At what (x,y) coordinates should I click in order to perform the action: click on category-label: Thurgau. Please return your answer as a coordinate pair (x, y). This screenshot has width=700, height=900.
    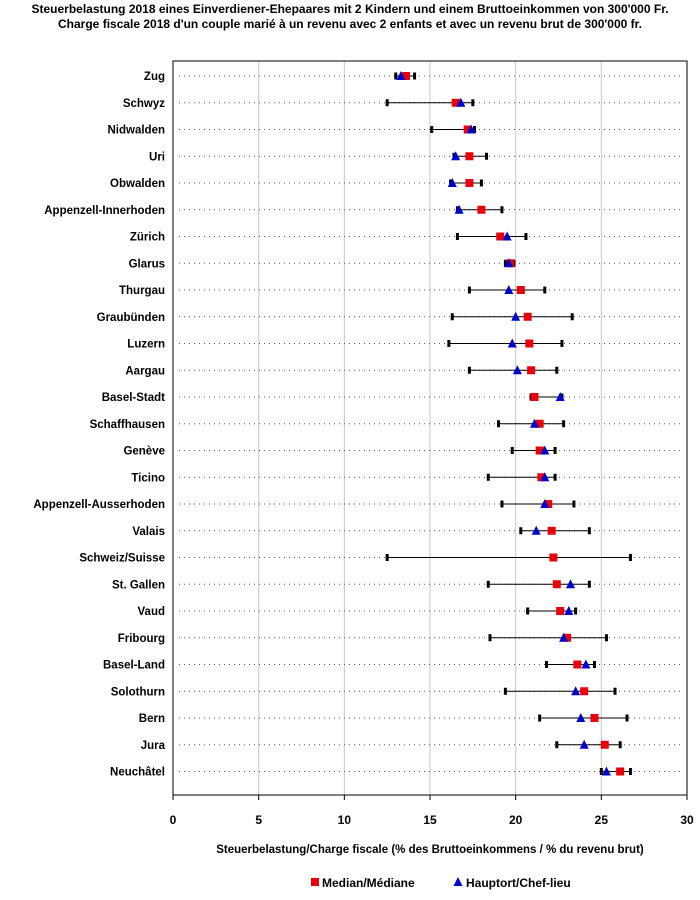
    Looking at the image, I should click on (142, 291).